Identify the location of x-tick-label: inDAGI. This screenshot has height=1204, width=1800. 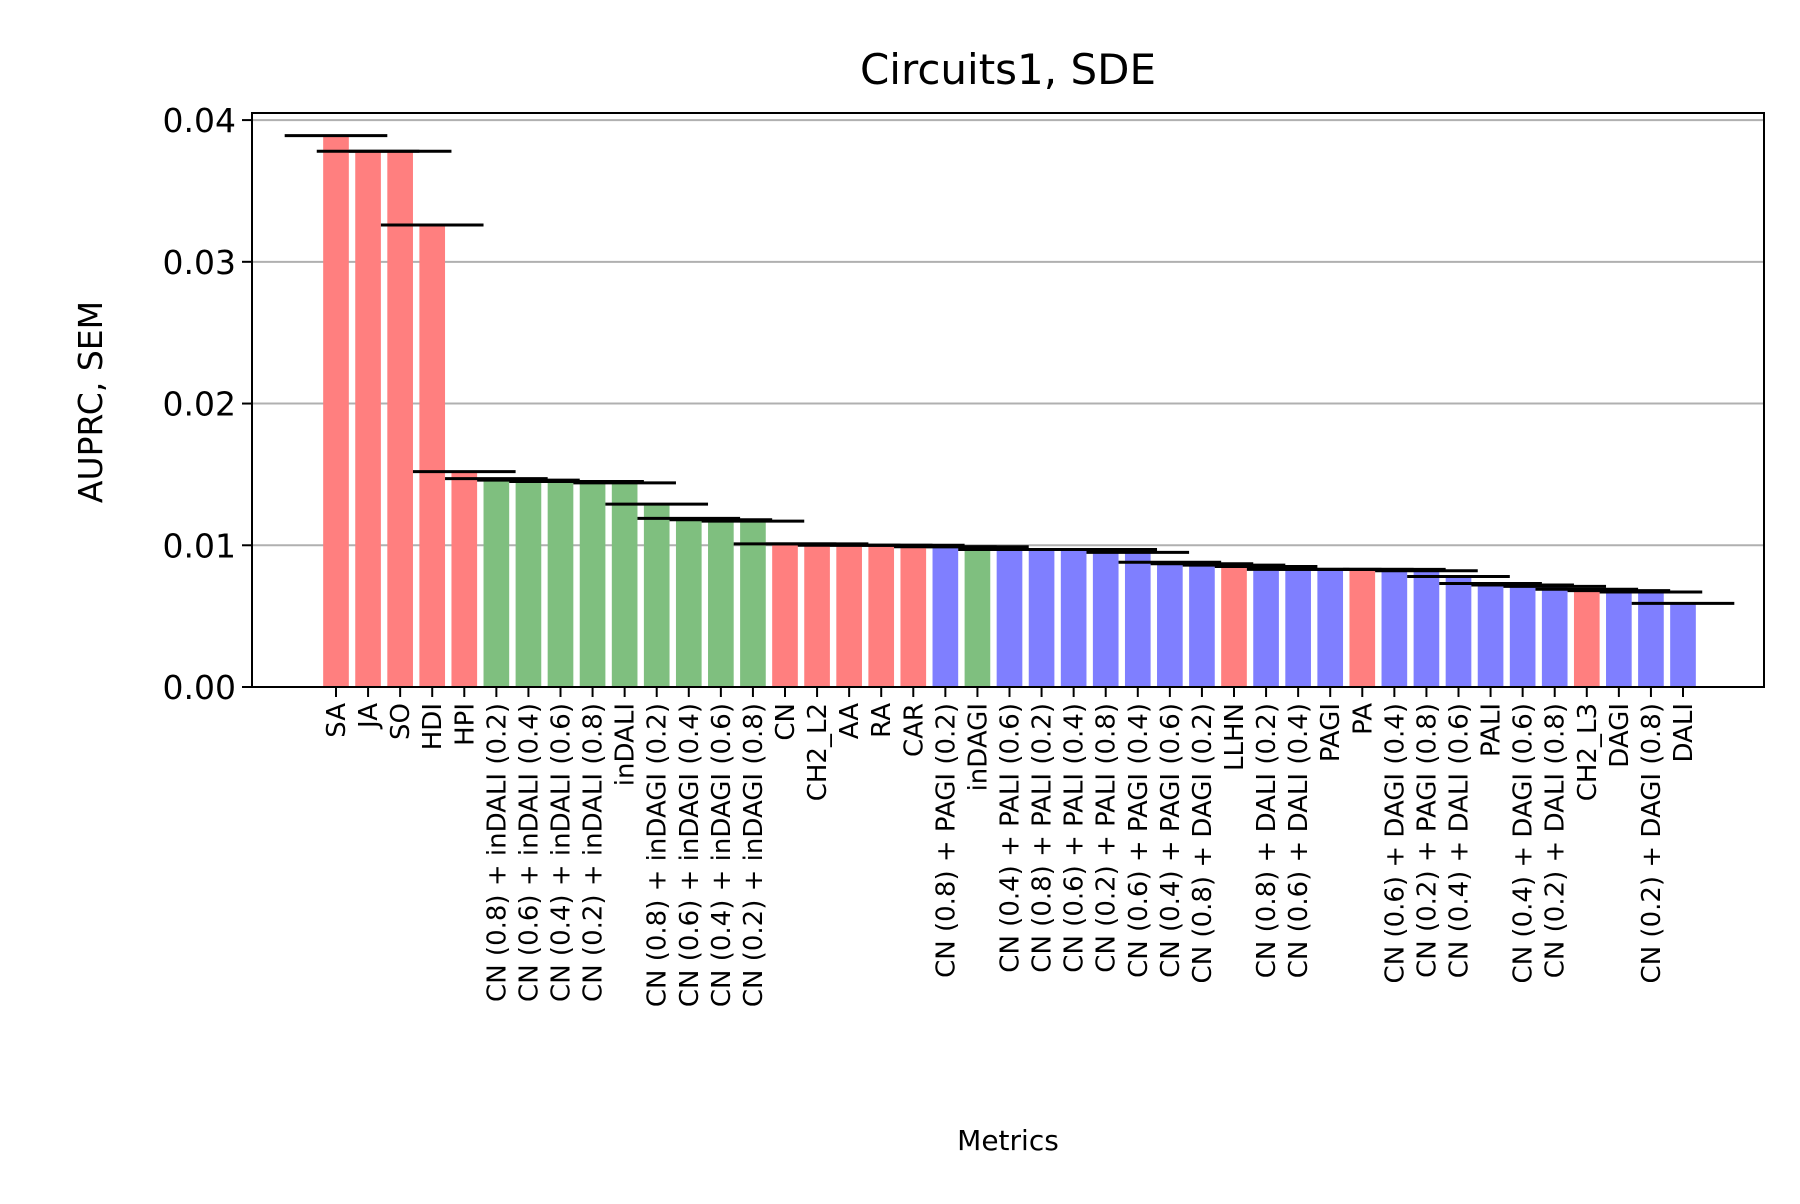
(978, 747).